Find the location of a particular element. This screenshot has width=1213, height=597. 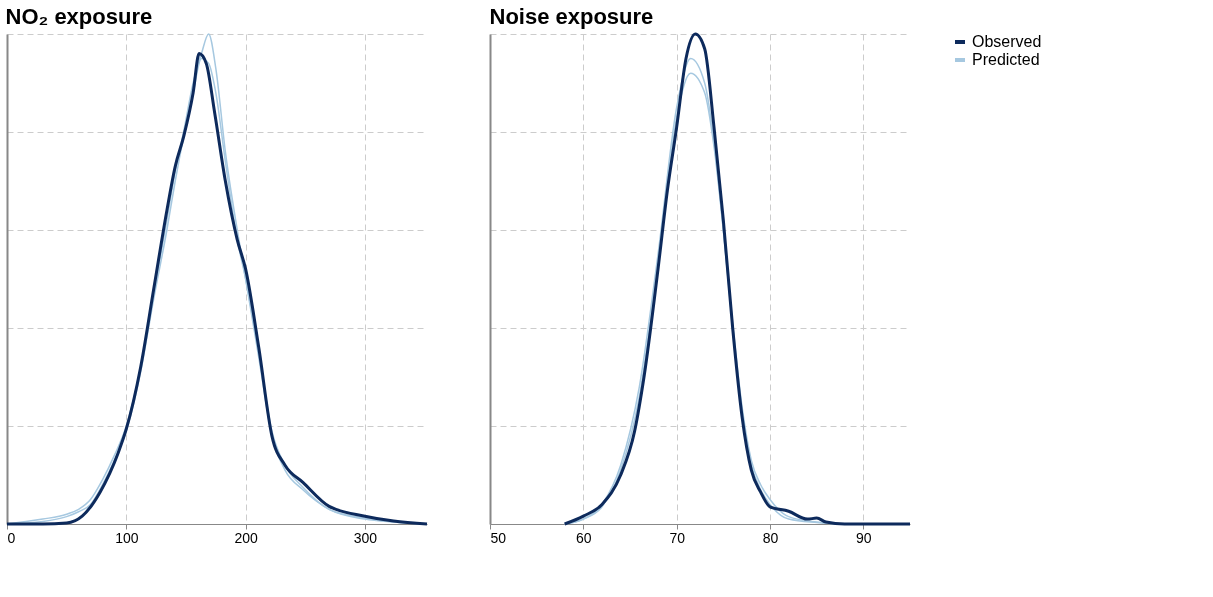

legend-label: Predicted is located at coordinates (1006, 59).